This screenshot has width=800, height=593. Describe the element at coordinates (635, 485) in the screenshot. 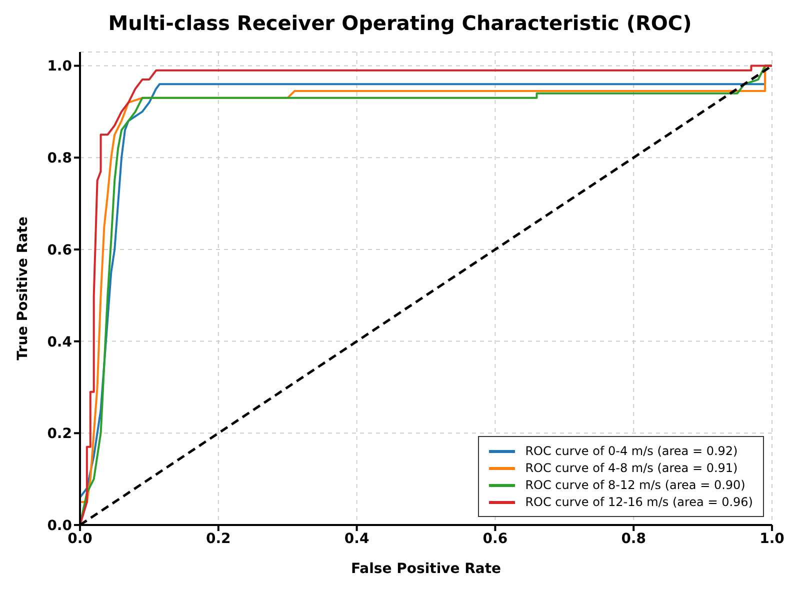

I see `legend-label: ROC curve of 8-12 m/s (area = 0.90)` at that location.